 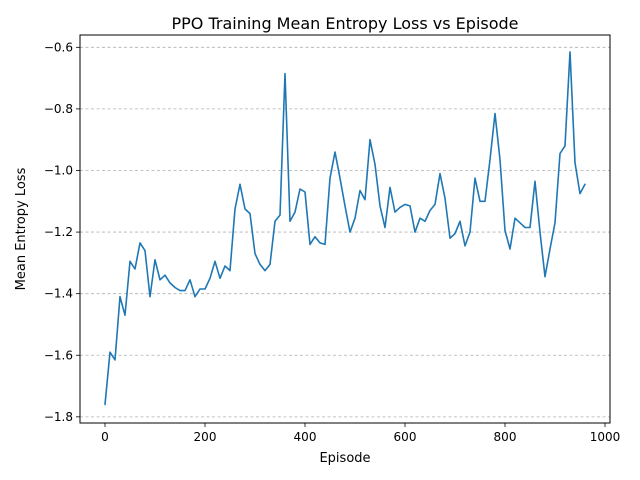 What do you see at coordinates (505, 437) in the screenshot?
I see `x-tick-label: 800` at bounding box center [505, 437].